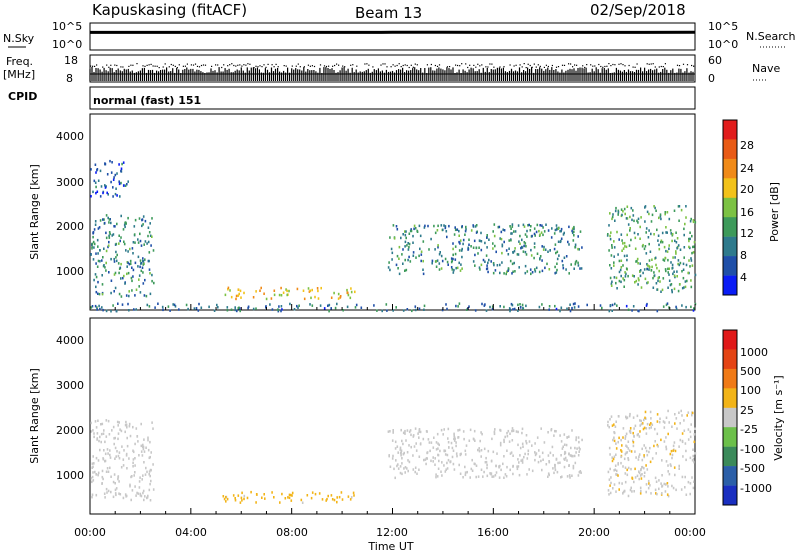 The width and height of the screenshot is (800, 554). I want to click on power-ylabel: Slant Range [km], so click(34, 212).